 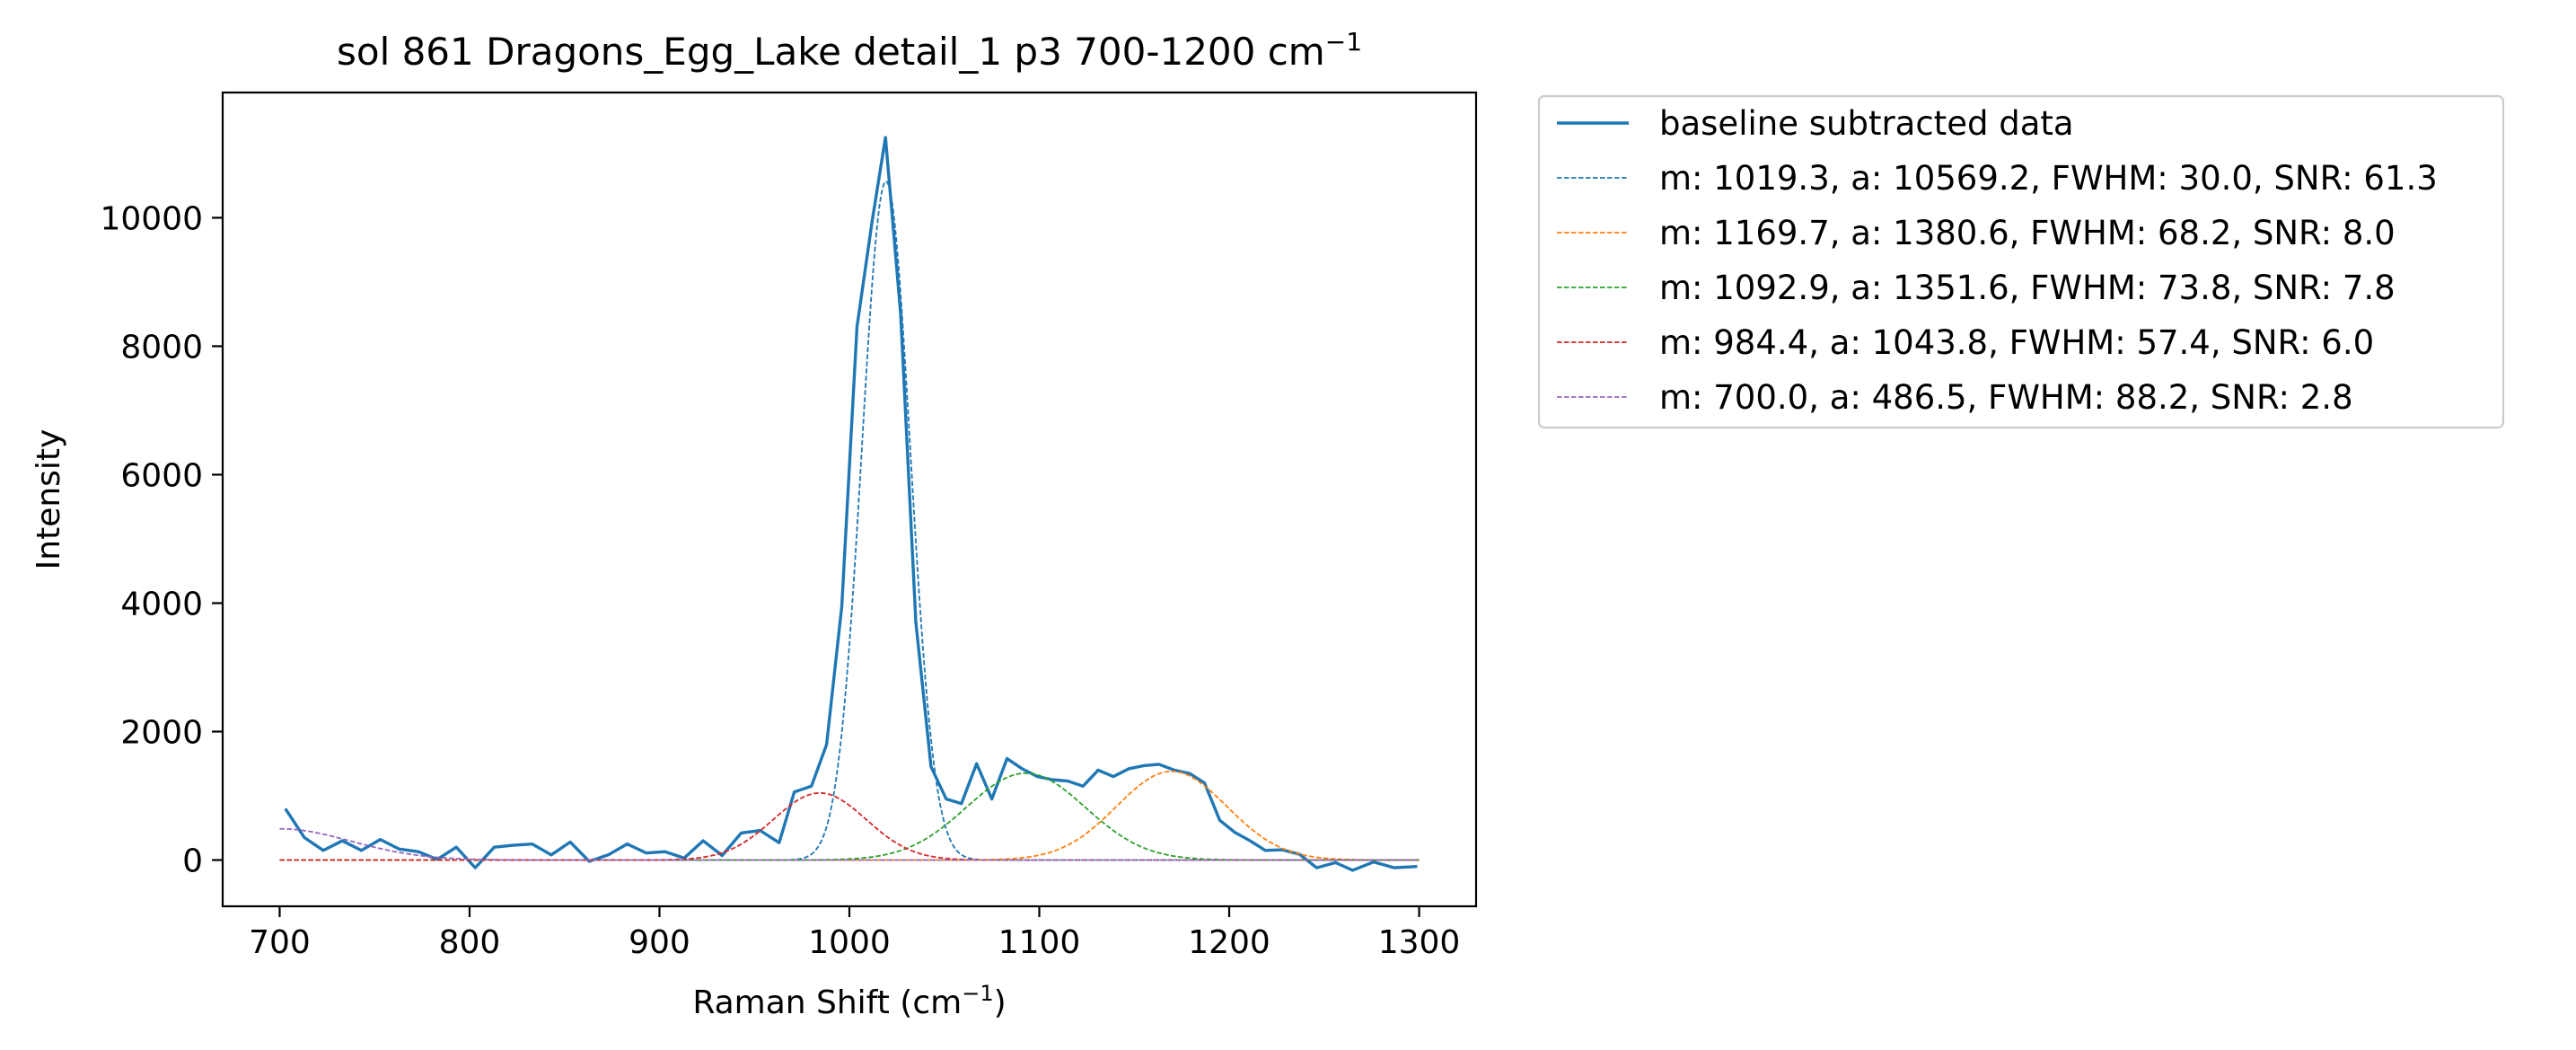 I want to click on y-tick-label: 4000, so click(x=161, y=604).